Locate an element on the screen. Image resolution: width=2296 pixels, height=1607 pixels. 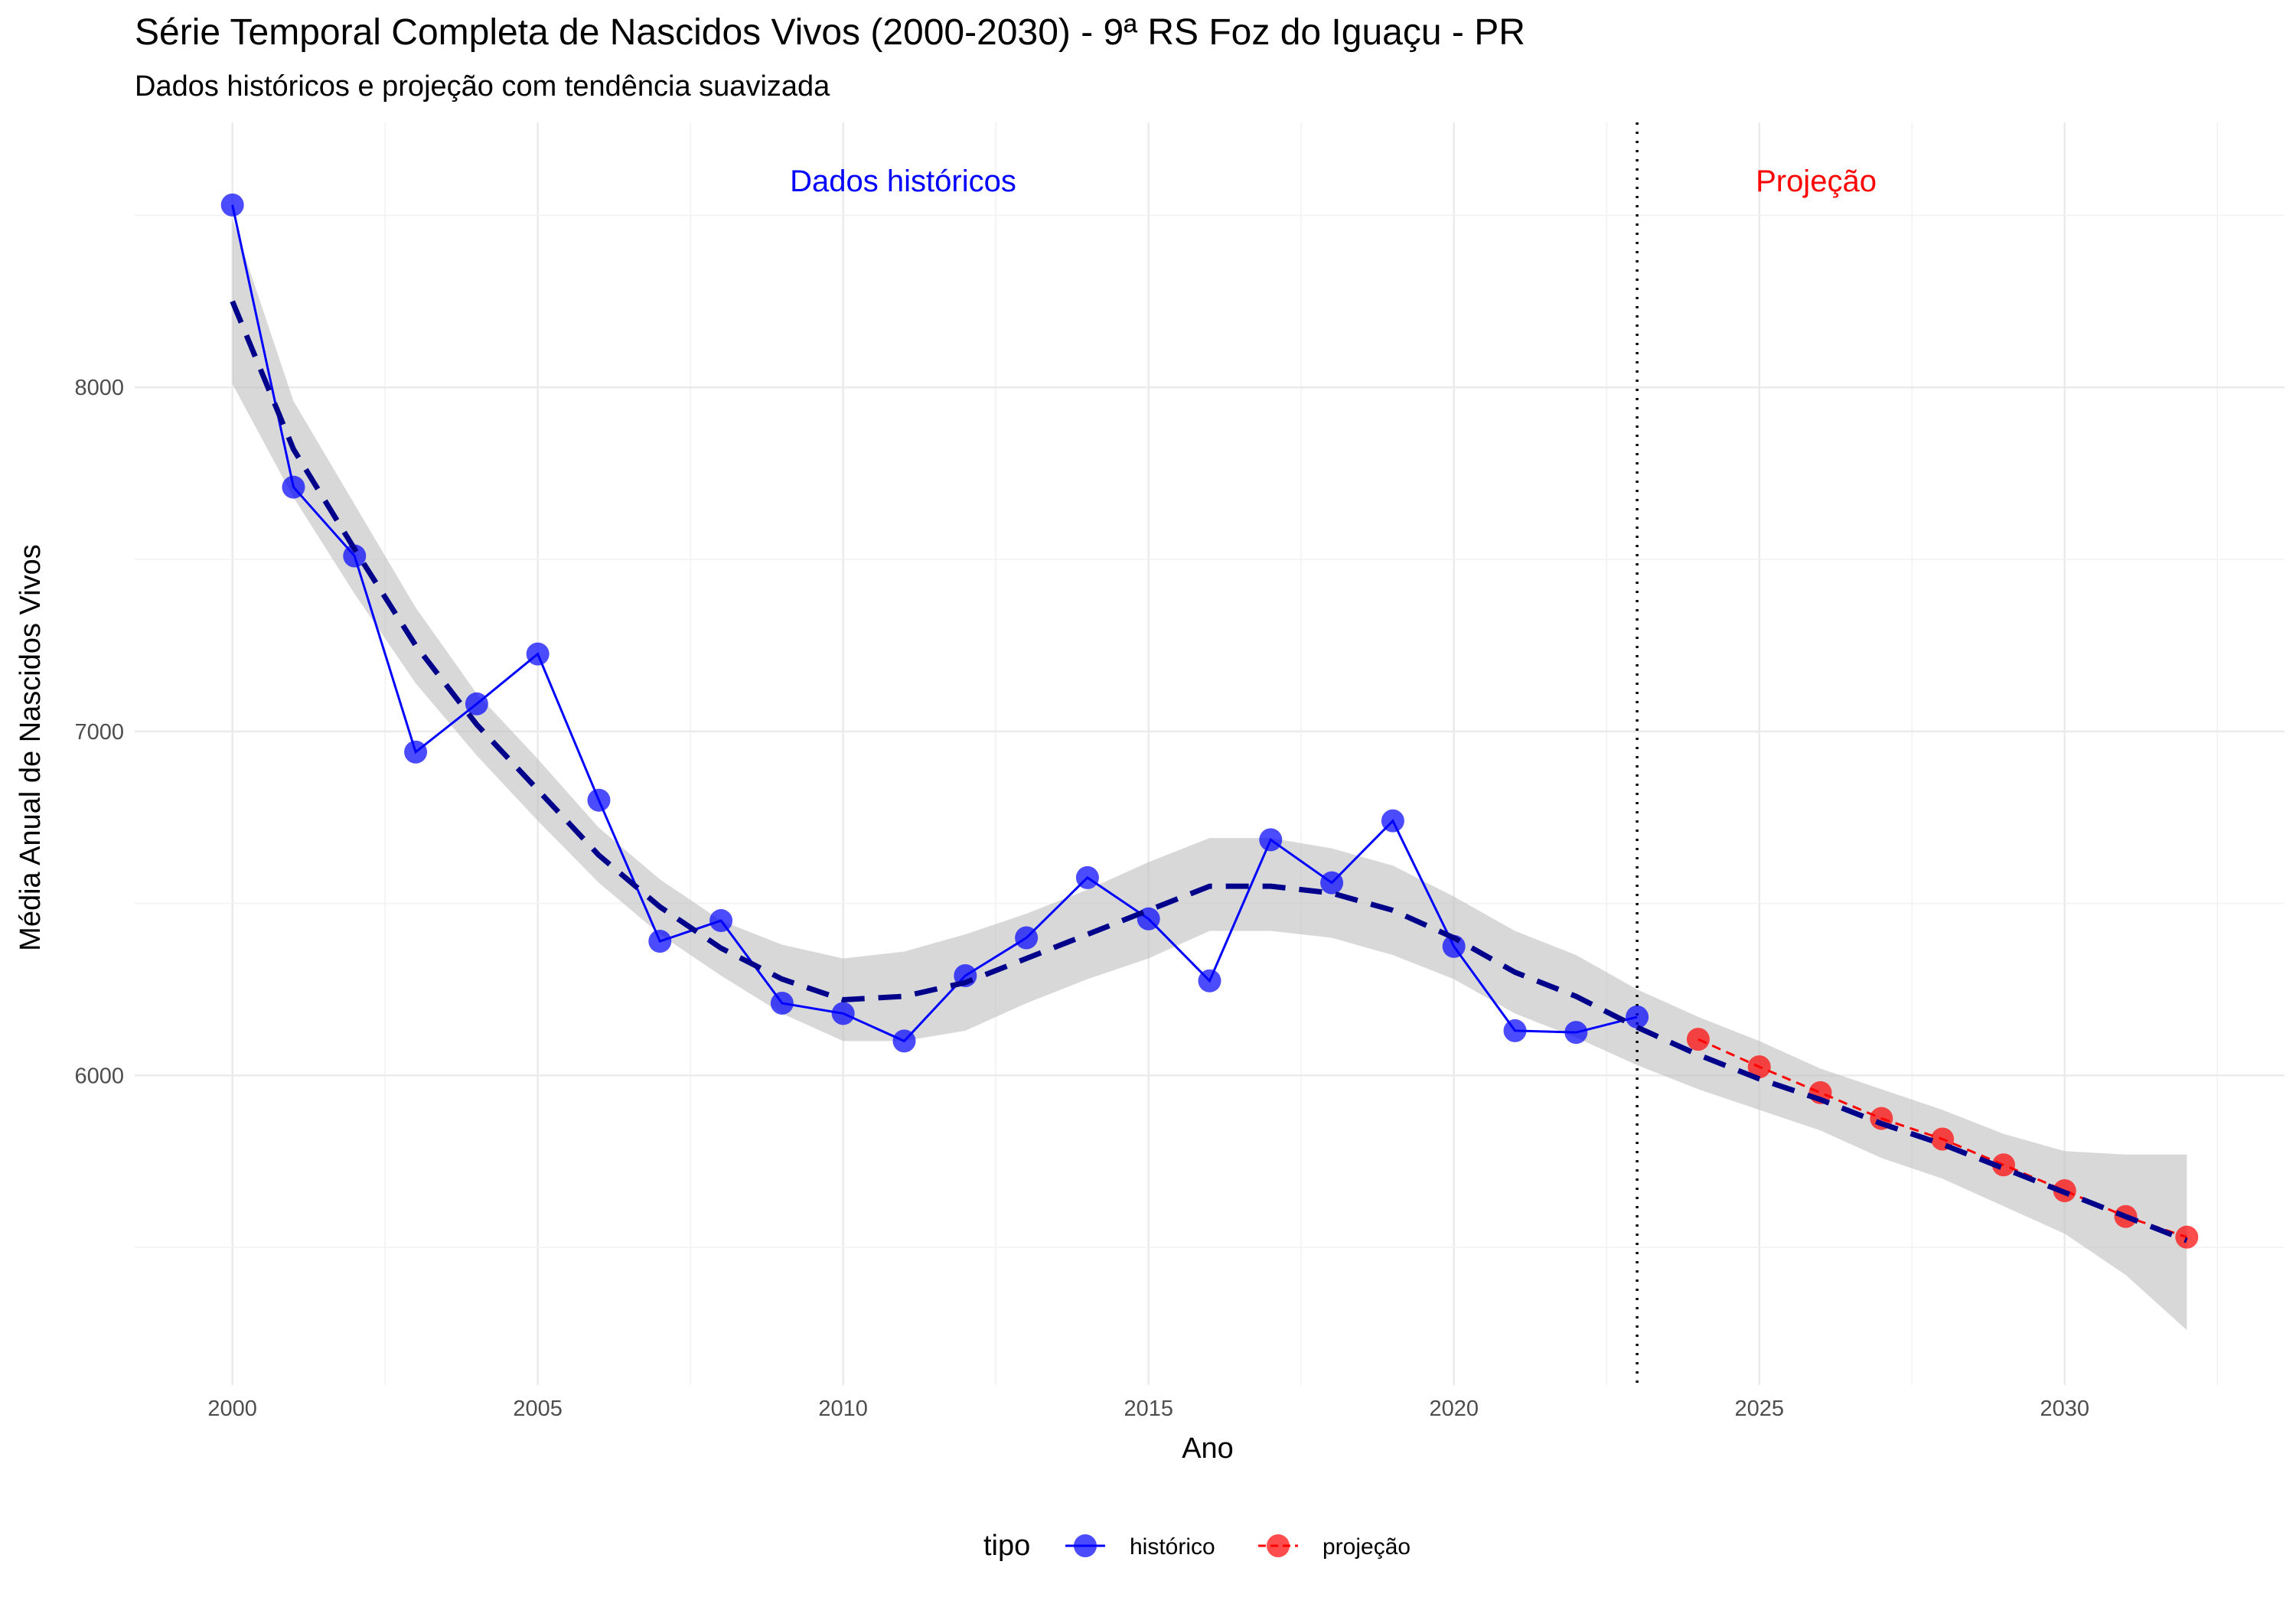
x-tick-label: 2000 is located at coordinates (232, 1409).